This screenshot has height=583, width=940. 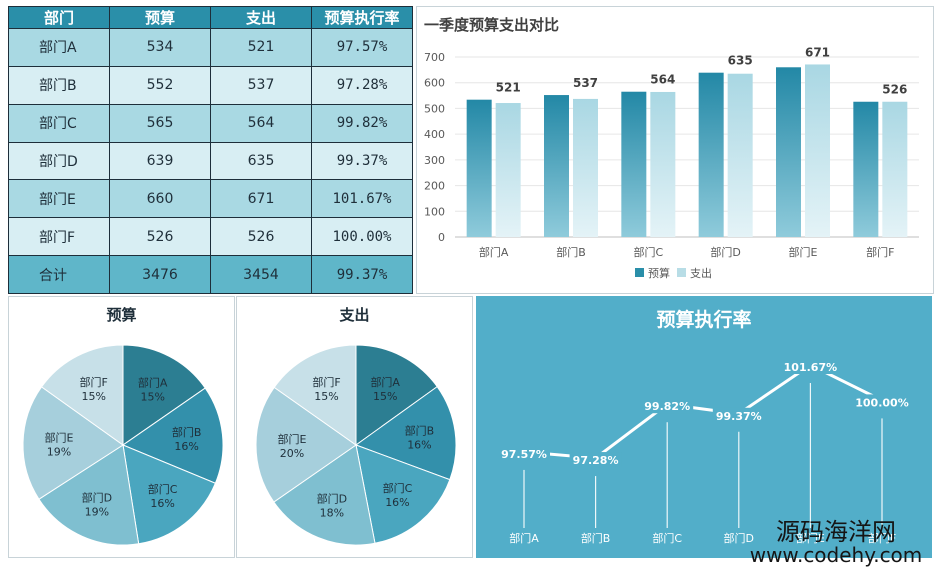 I want to click on header-budget: 预算, so click(x=160, y=17).